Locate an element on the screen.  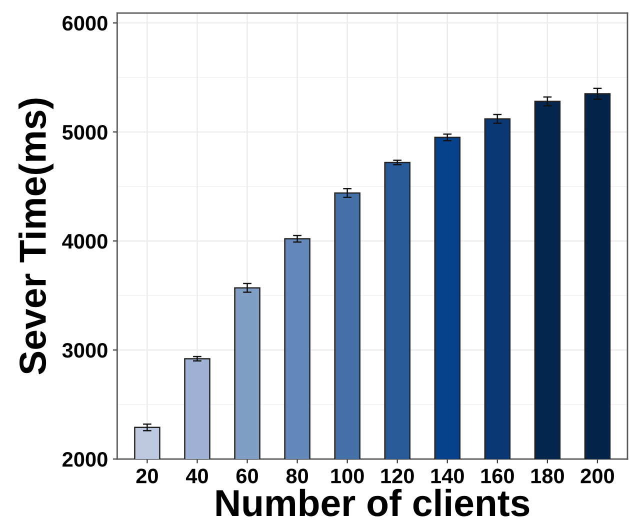
x-tick-label: 20 is located at coordinates (147, 476).